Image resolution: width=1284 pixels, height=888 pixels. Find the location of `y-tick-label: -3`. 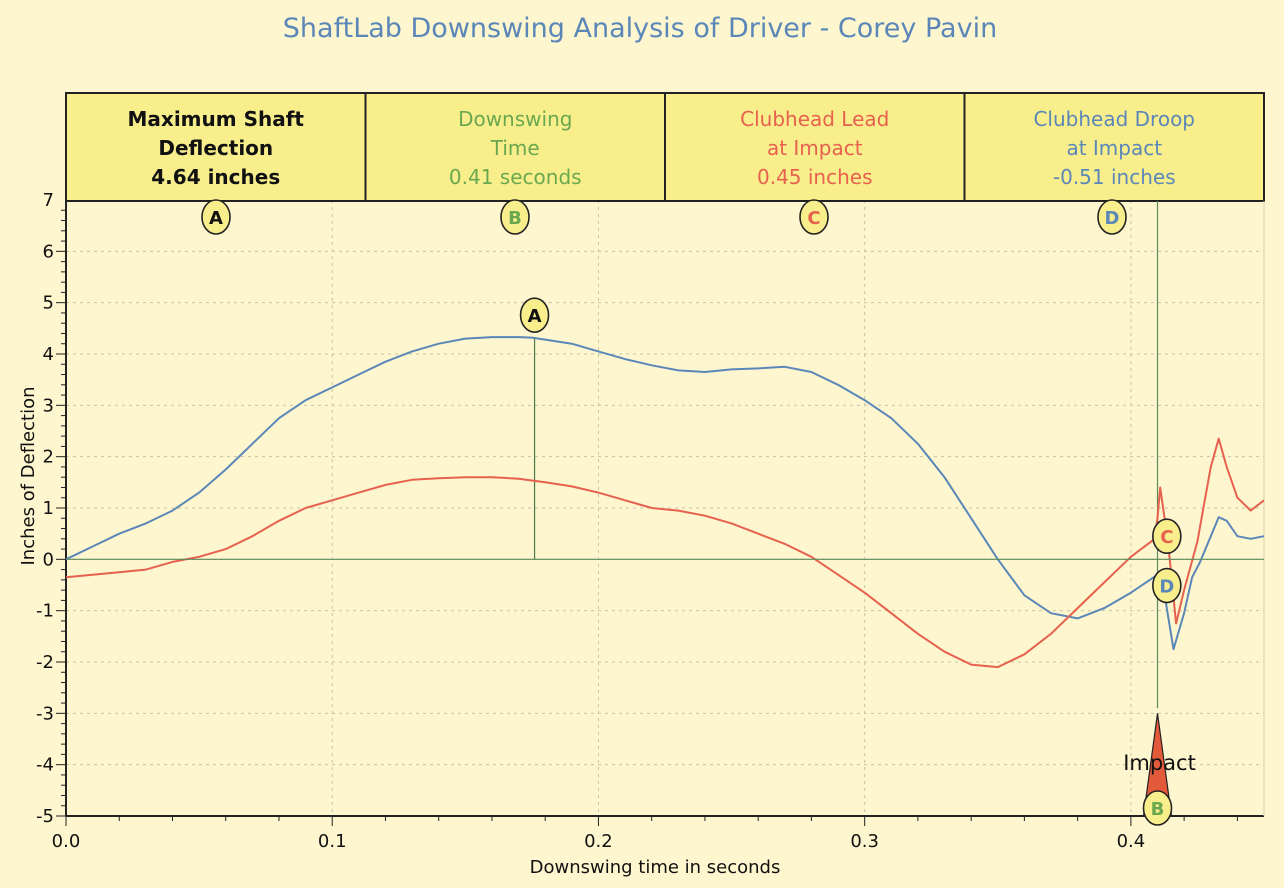

y-tick-label: -3 is located at coordinates (45, 713).